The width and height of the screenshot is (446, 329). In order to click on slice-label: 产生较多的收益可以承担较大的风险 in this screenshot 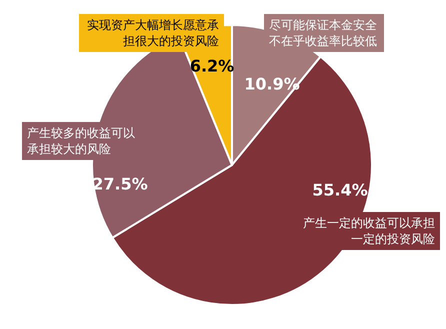, I will do `click(81, 141)`.